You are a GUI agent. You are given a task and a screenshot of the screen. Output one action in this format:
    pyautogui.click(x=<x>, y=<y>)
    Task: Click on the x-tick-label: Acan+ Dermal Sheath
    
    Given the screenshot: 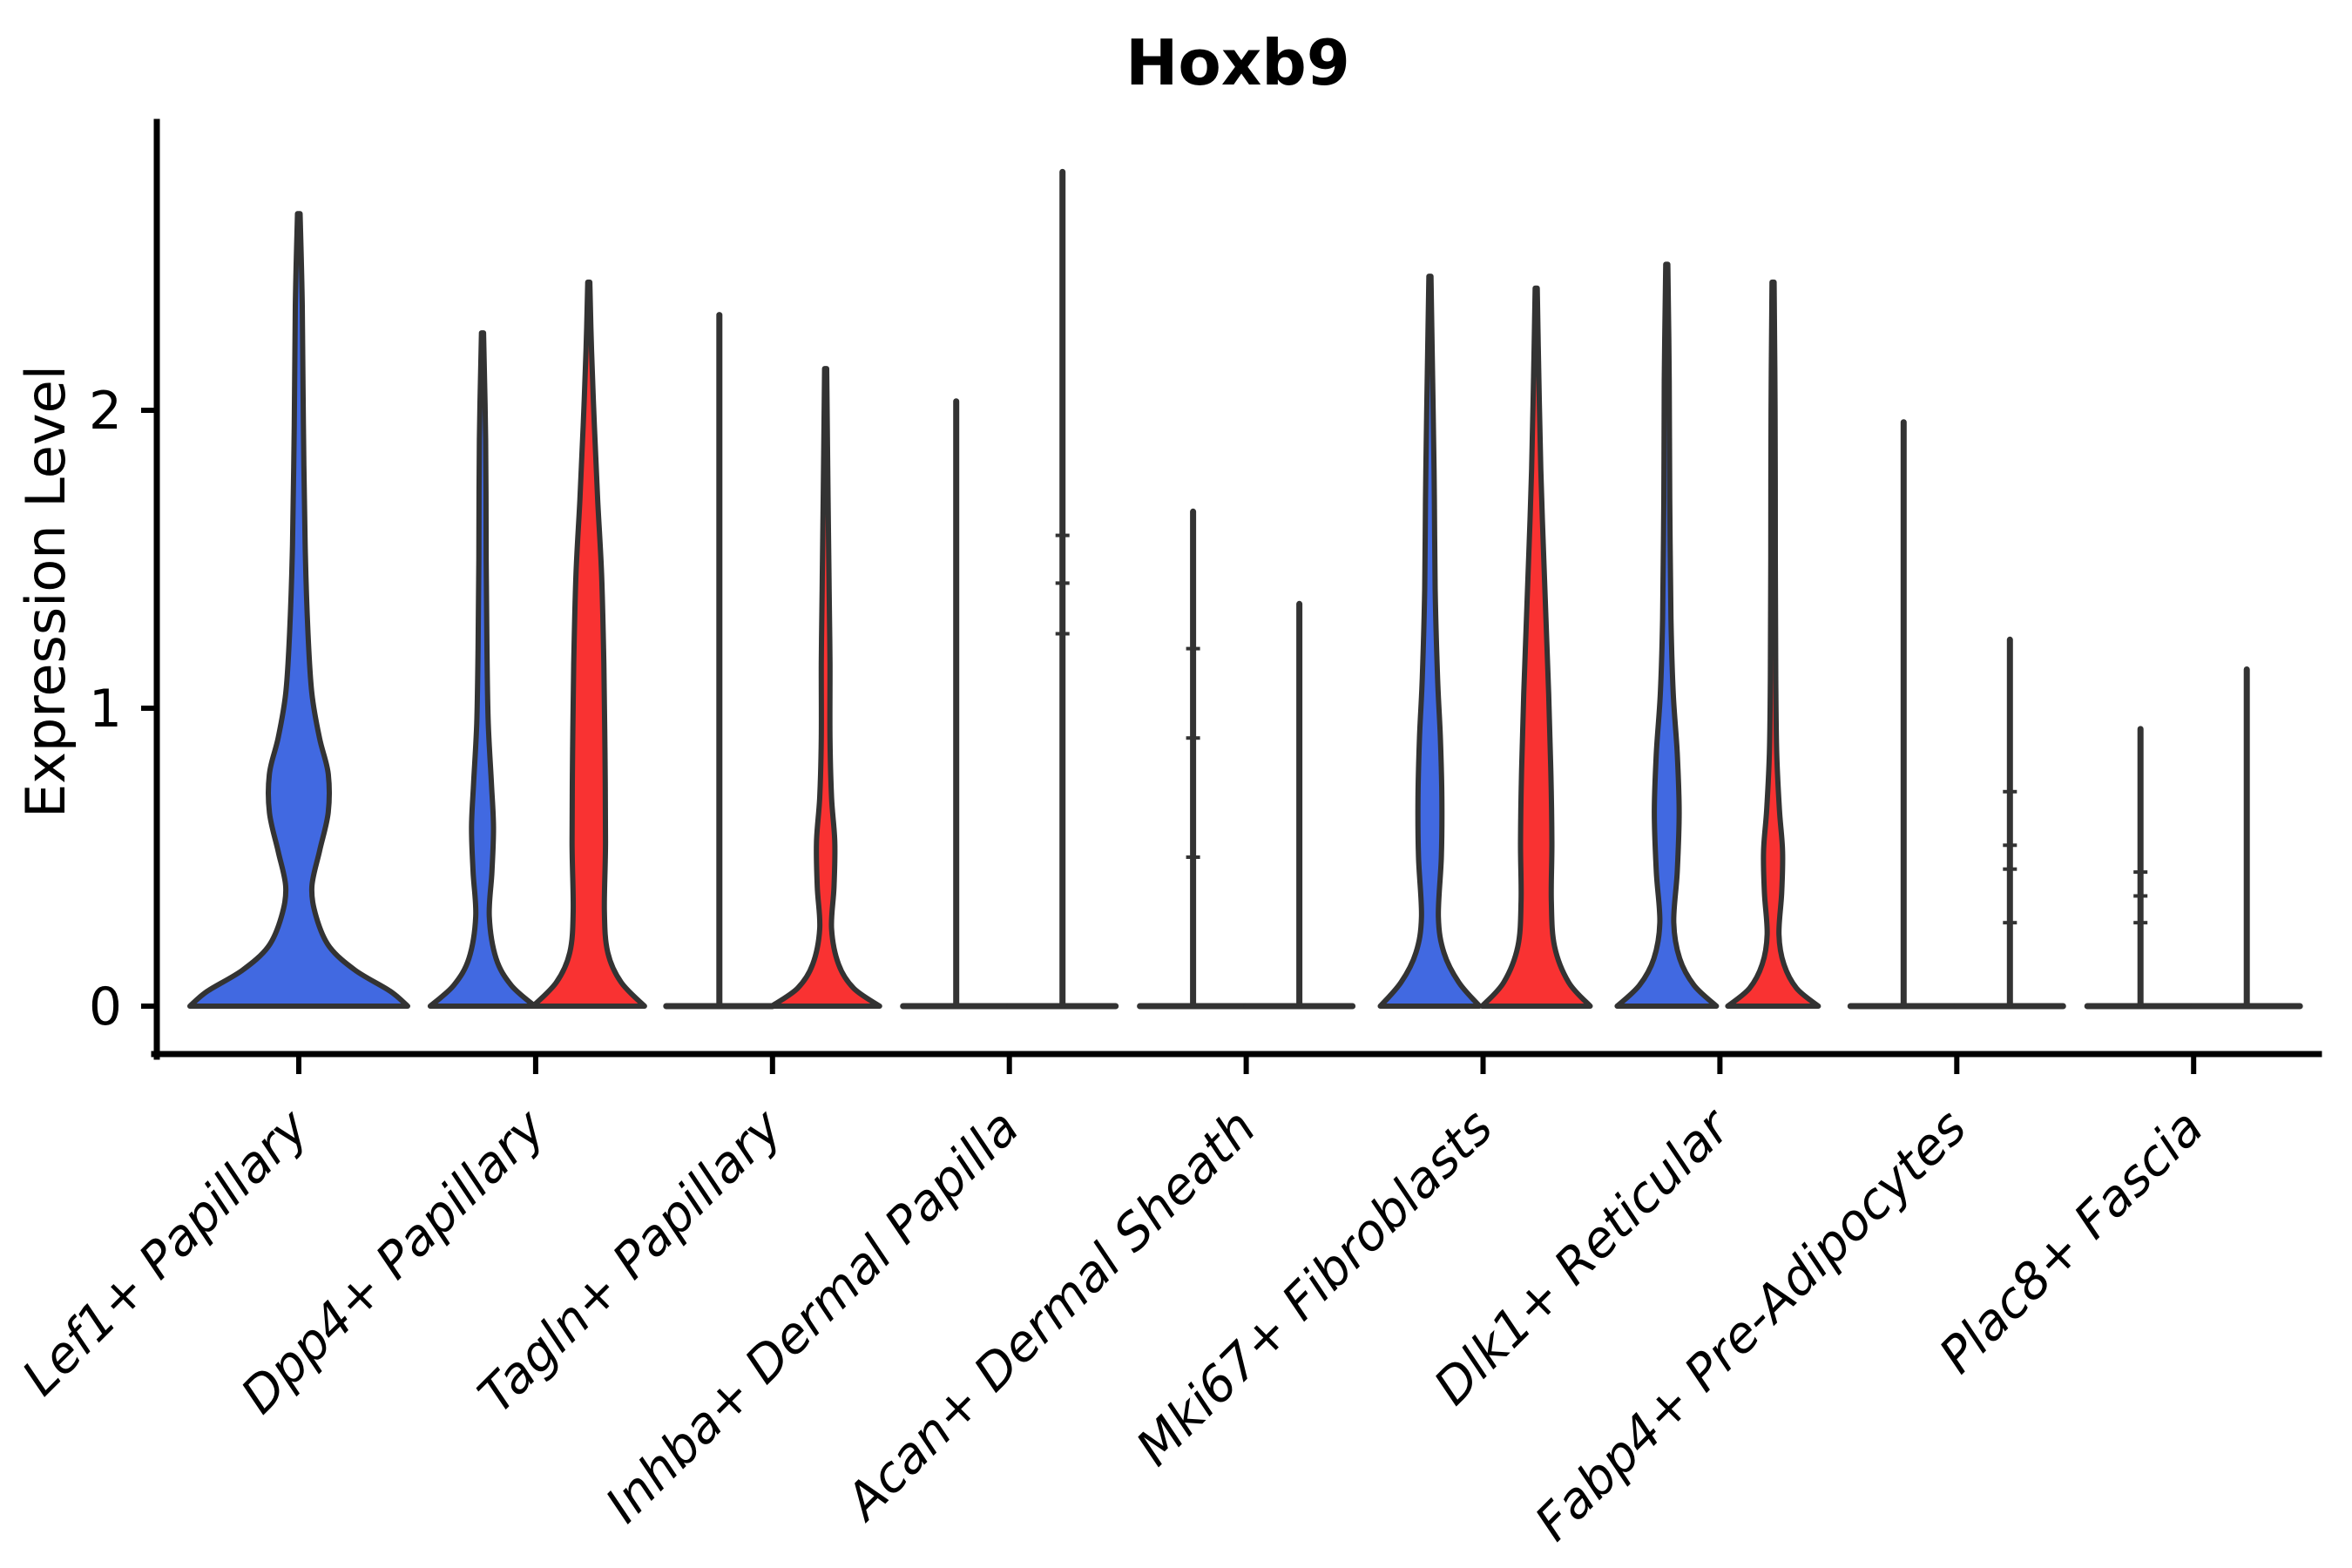 What is the action you would take?
    pyautogui.click(x=1050, y=1315)
    